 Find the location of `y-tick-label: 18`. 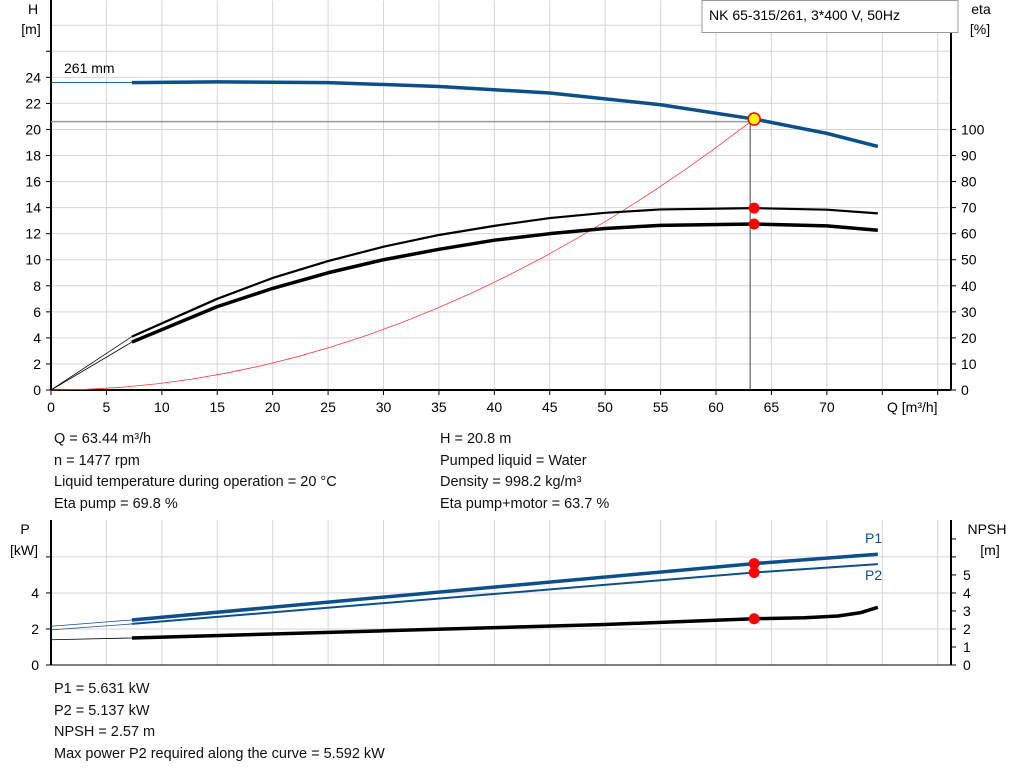

y-tick-label: 18 is located at coordinates (33, 156).